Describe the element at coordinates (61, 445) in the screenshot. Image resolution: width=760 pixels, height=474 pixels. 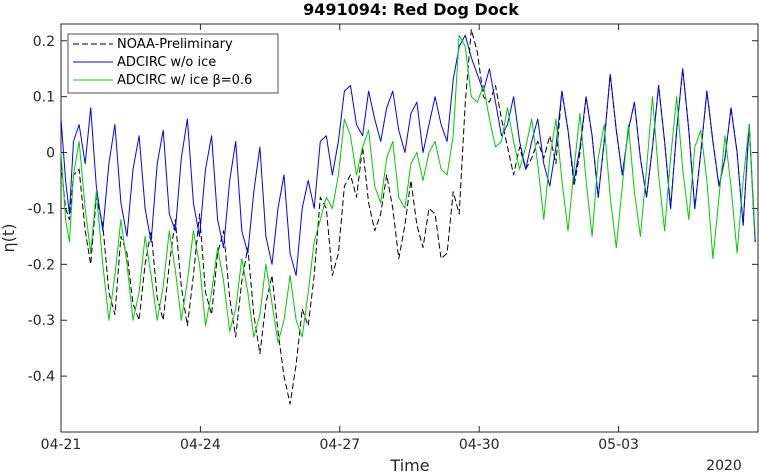
I see `x-tick-label: 04-21` at that location.